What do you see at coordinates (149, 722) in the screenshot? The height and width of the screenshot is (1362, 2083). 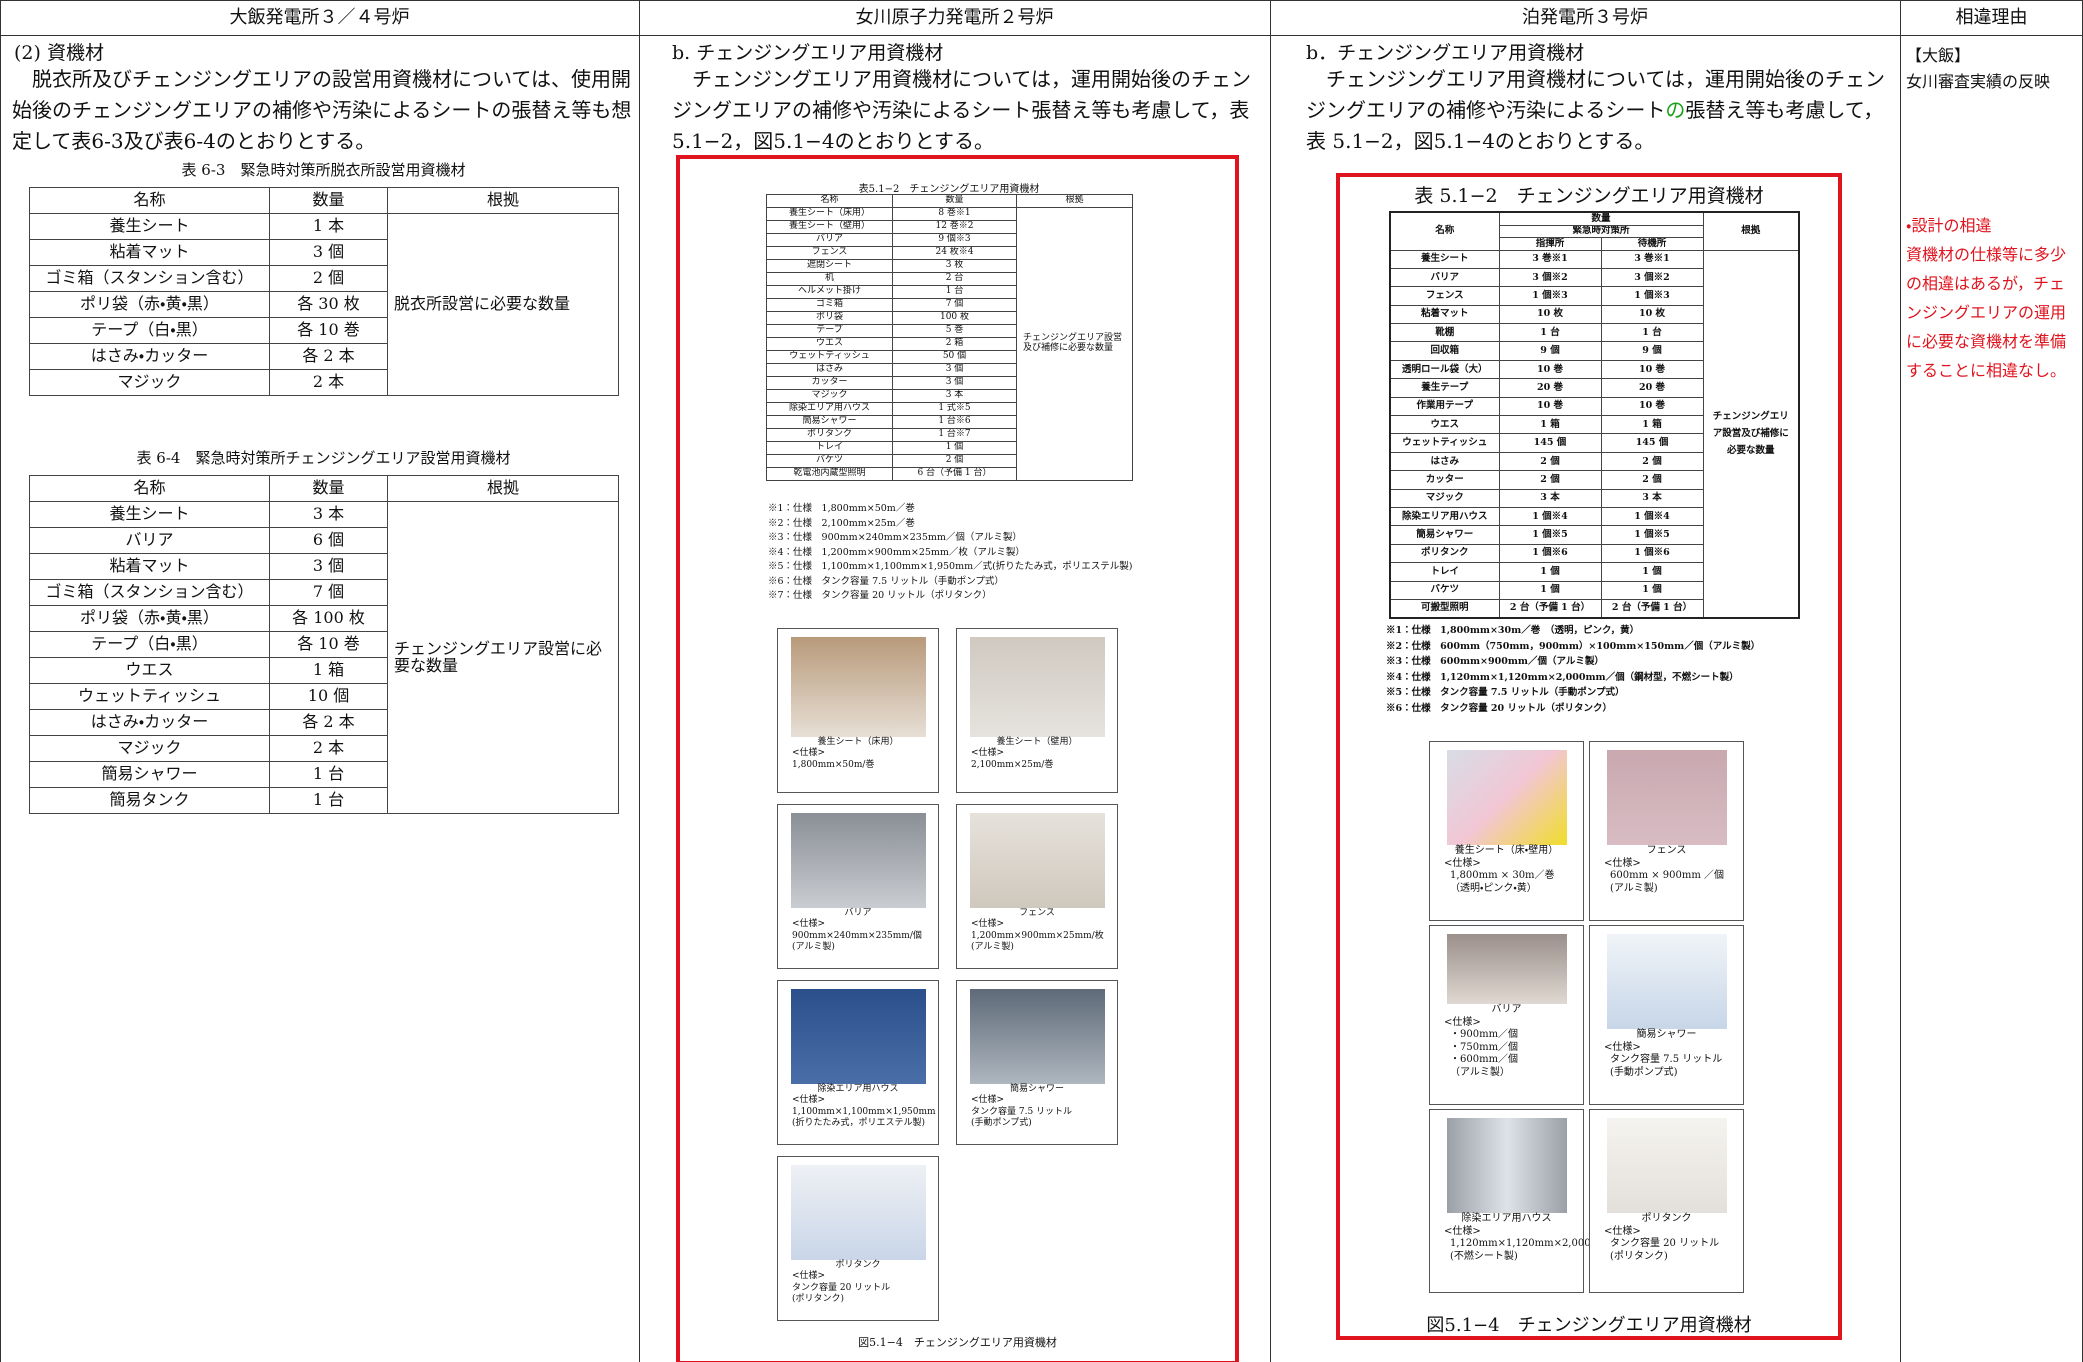 I see `cell: はさみ・カッター` at bounding box center [149, 722].